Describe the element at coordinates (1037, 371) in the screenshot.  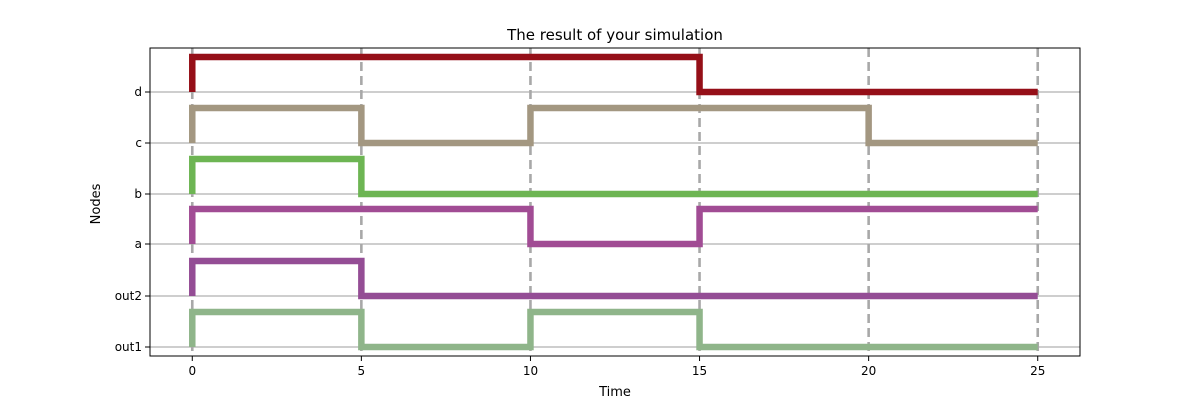
I see `x-tick-label-25: 25` at that location.